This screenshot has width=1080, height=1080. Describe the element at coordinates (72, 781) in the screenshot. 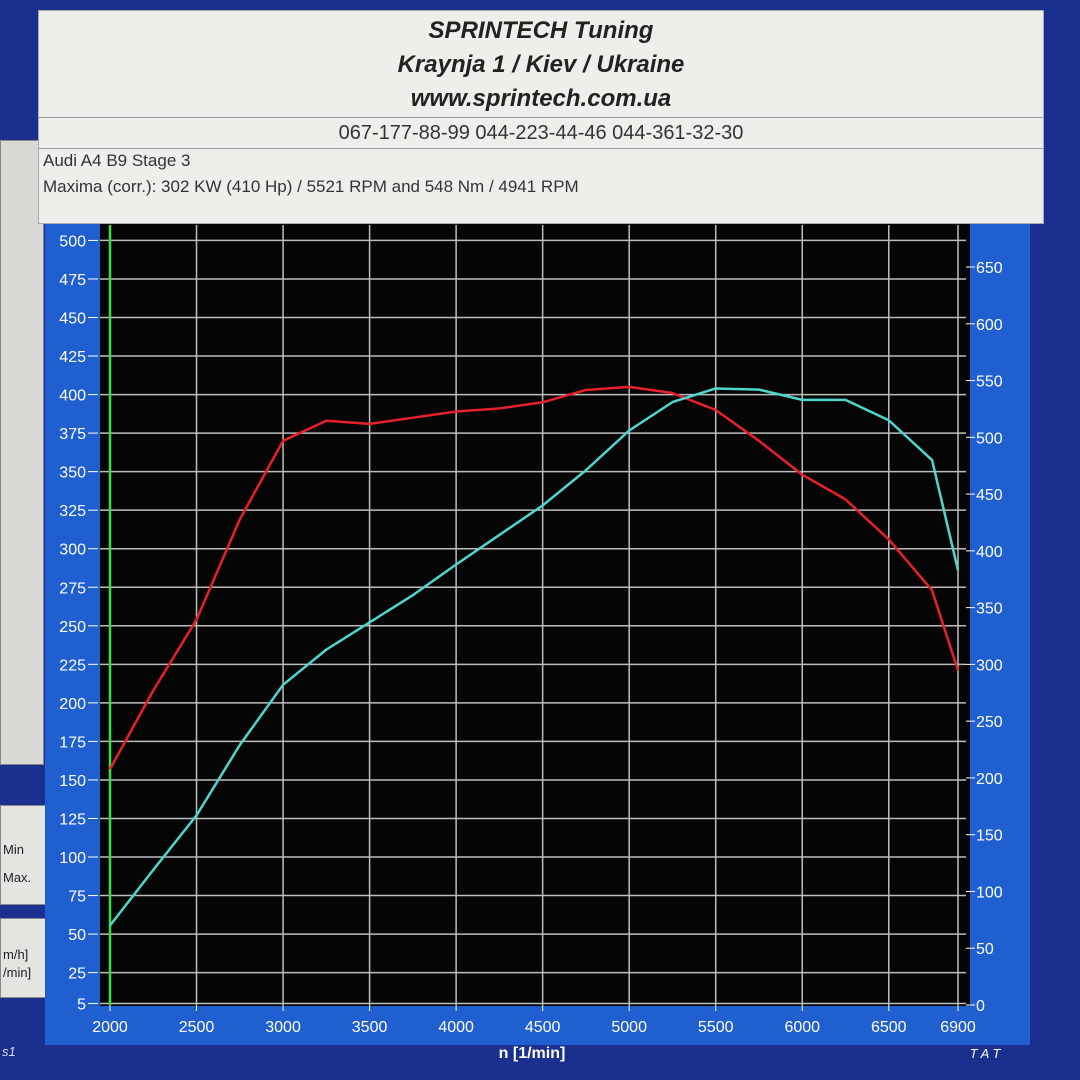

I see `y-tick-label: 150` at that location.